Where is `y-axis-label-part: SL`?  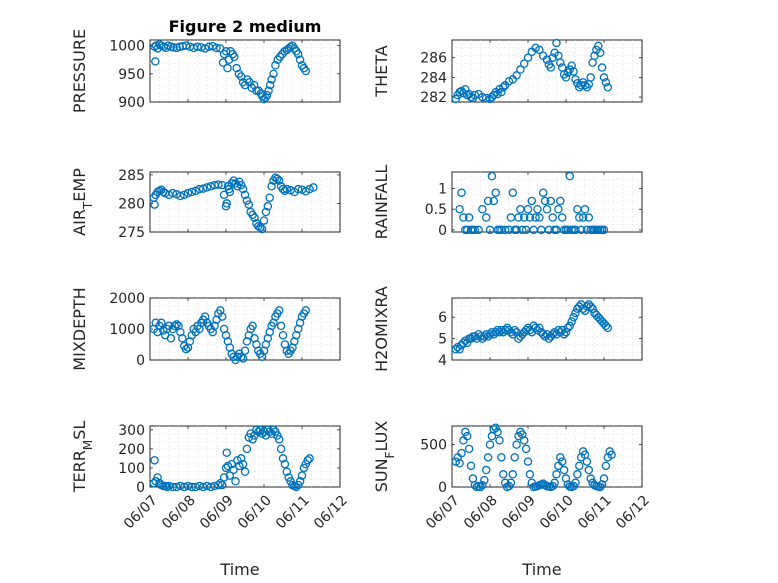
y-axis-label-part: SL is located at coordinates (79, 430).